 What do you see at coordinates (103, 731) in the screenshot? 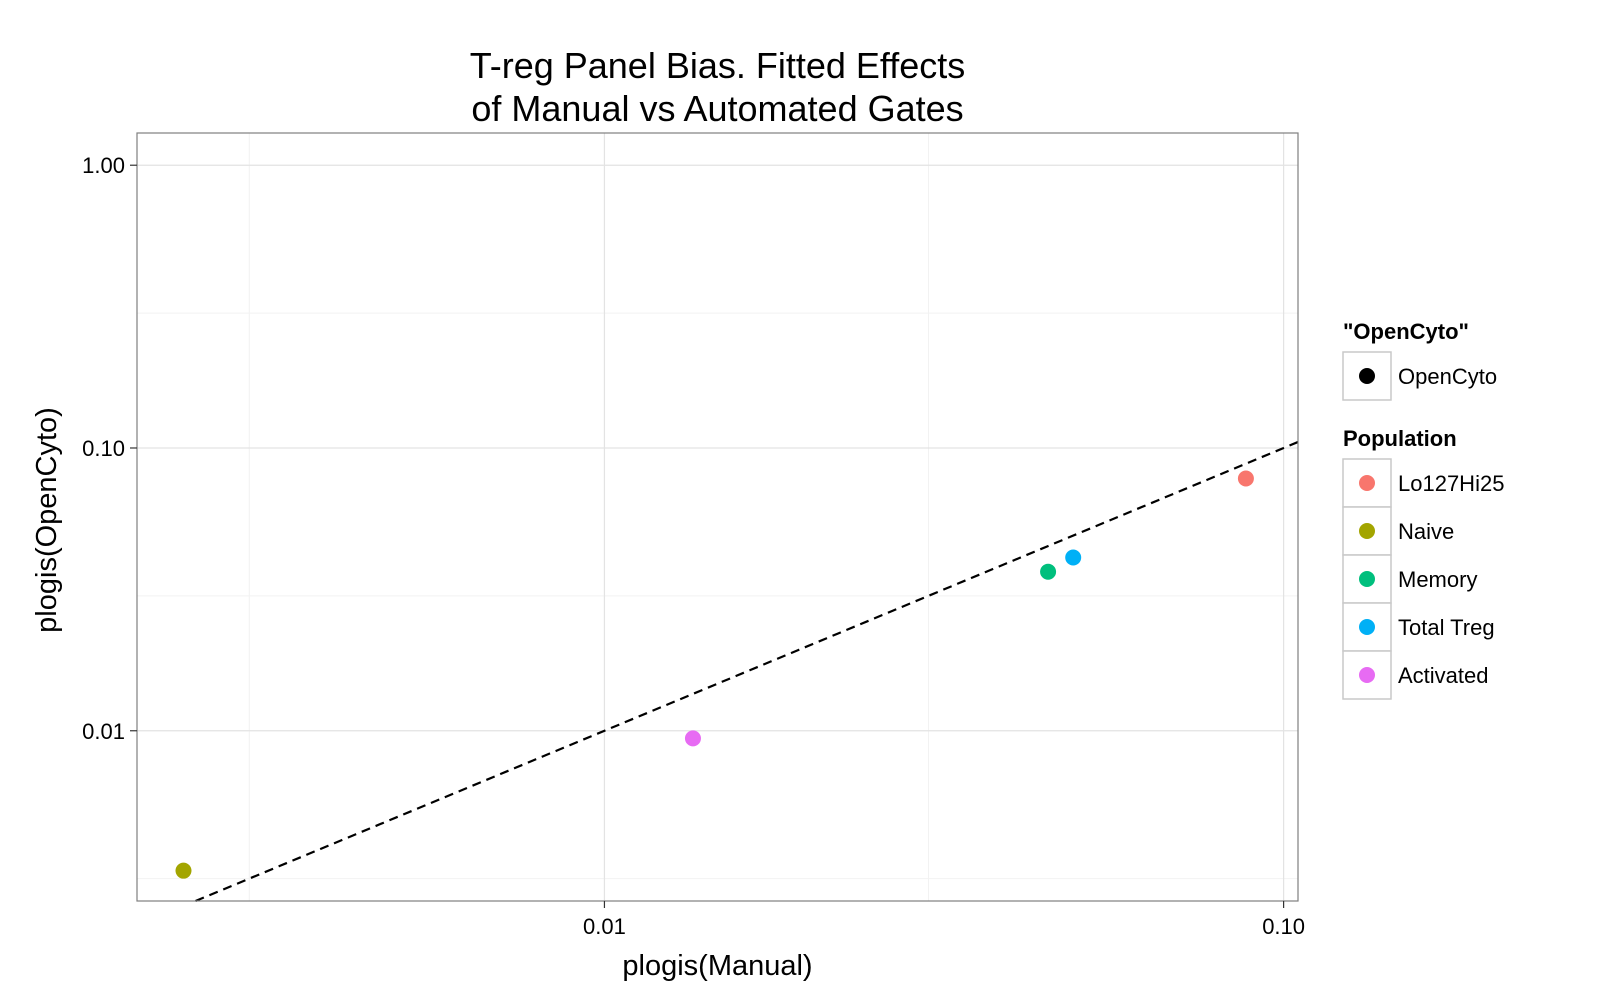
I see `y-tick-label: 0.01` at bounding box center [103, 731].